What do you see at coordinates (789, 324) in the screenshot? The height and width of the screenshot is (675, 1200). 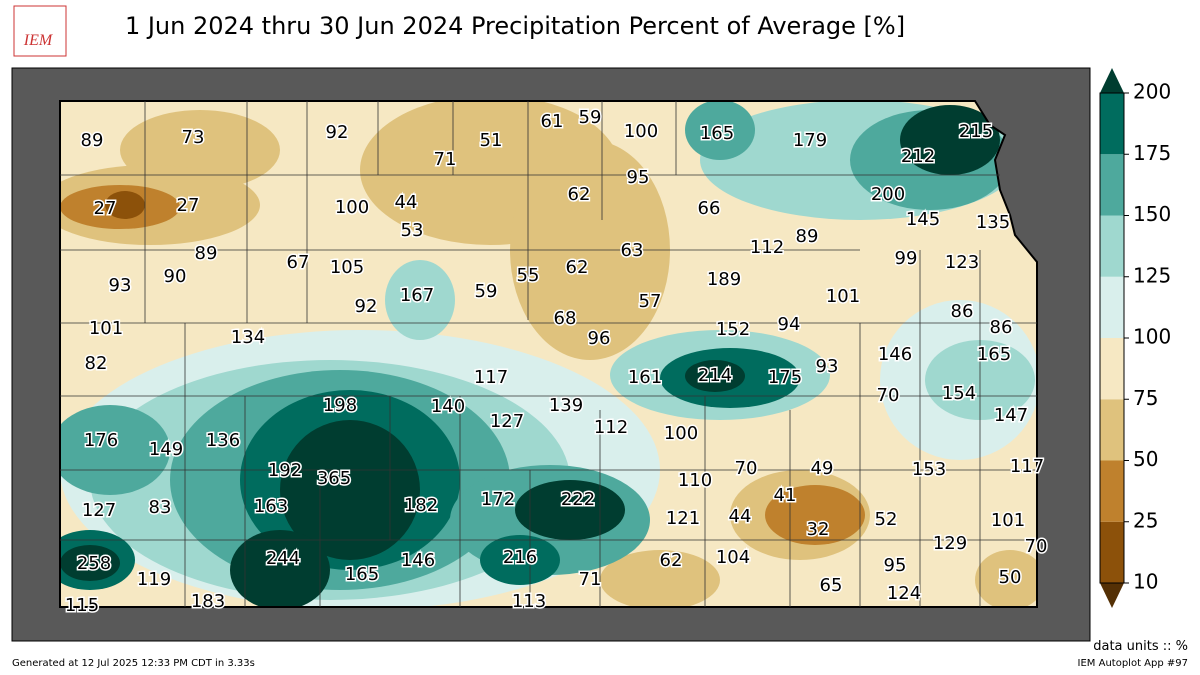 I see `station-value: 94` at bounding box center [789, 324].